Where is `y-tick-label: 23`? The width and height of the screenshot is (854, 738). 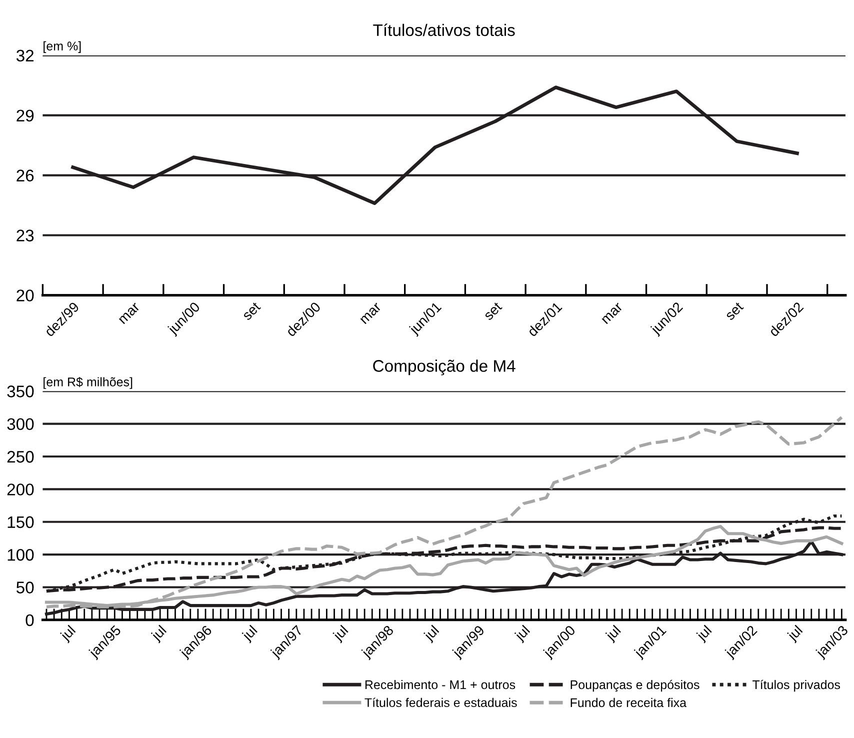
y-tick-label: 23 is located at coordinates (25, 236).